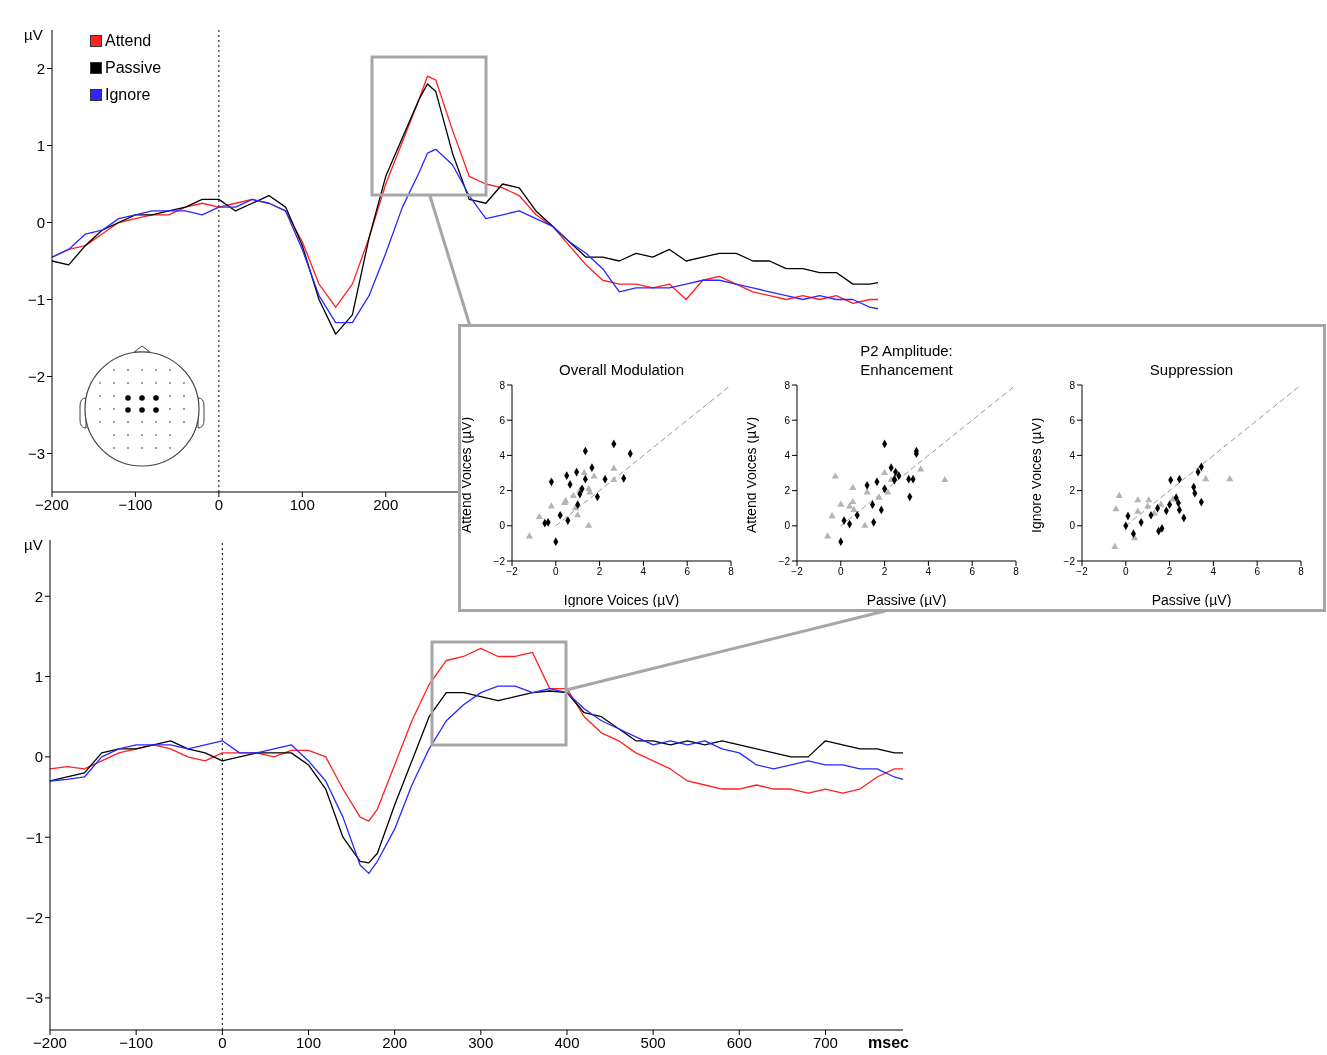 This screenshot has width=1327, height=1055. What do you see at coordinates (621, 369) in the screenshot?
I see `chart-title: Overall Modulation` at bounding box center [621, 369].